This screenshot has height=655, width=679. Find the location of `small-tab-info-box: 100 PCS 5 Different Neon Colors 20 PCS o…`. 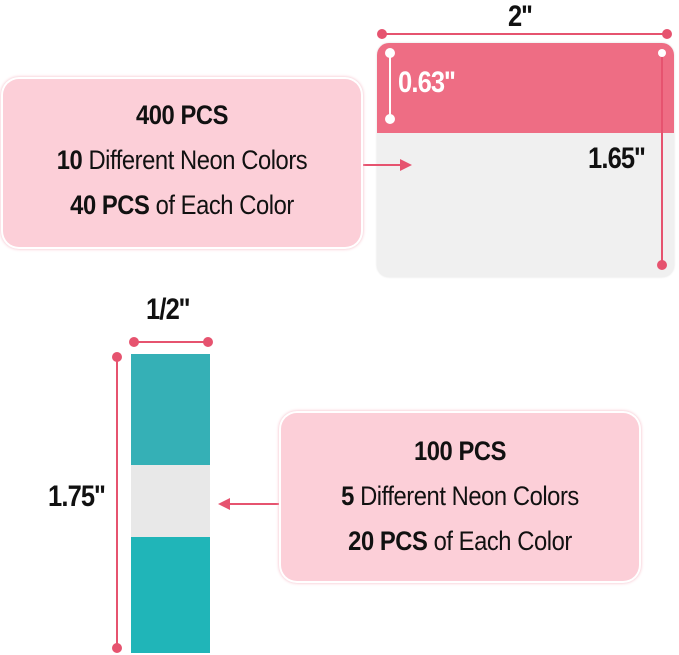

small-tab-info-box: 100 PCS 5 Different Neon Colors 20 PCS o… is located at coordinates (460, 497).